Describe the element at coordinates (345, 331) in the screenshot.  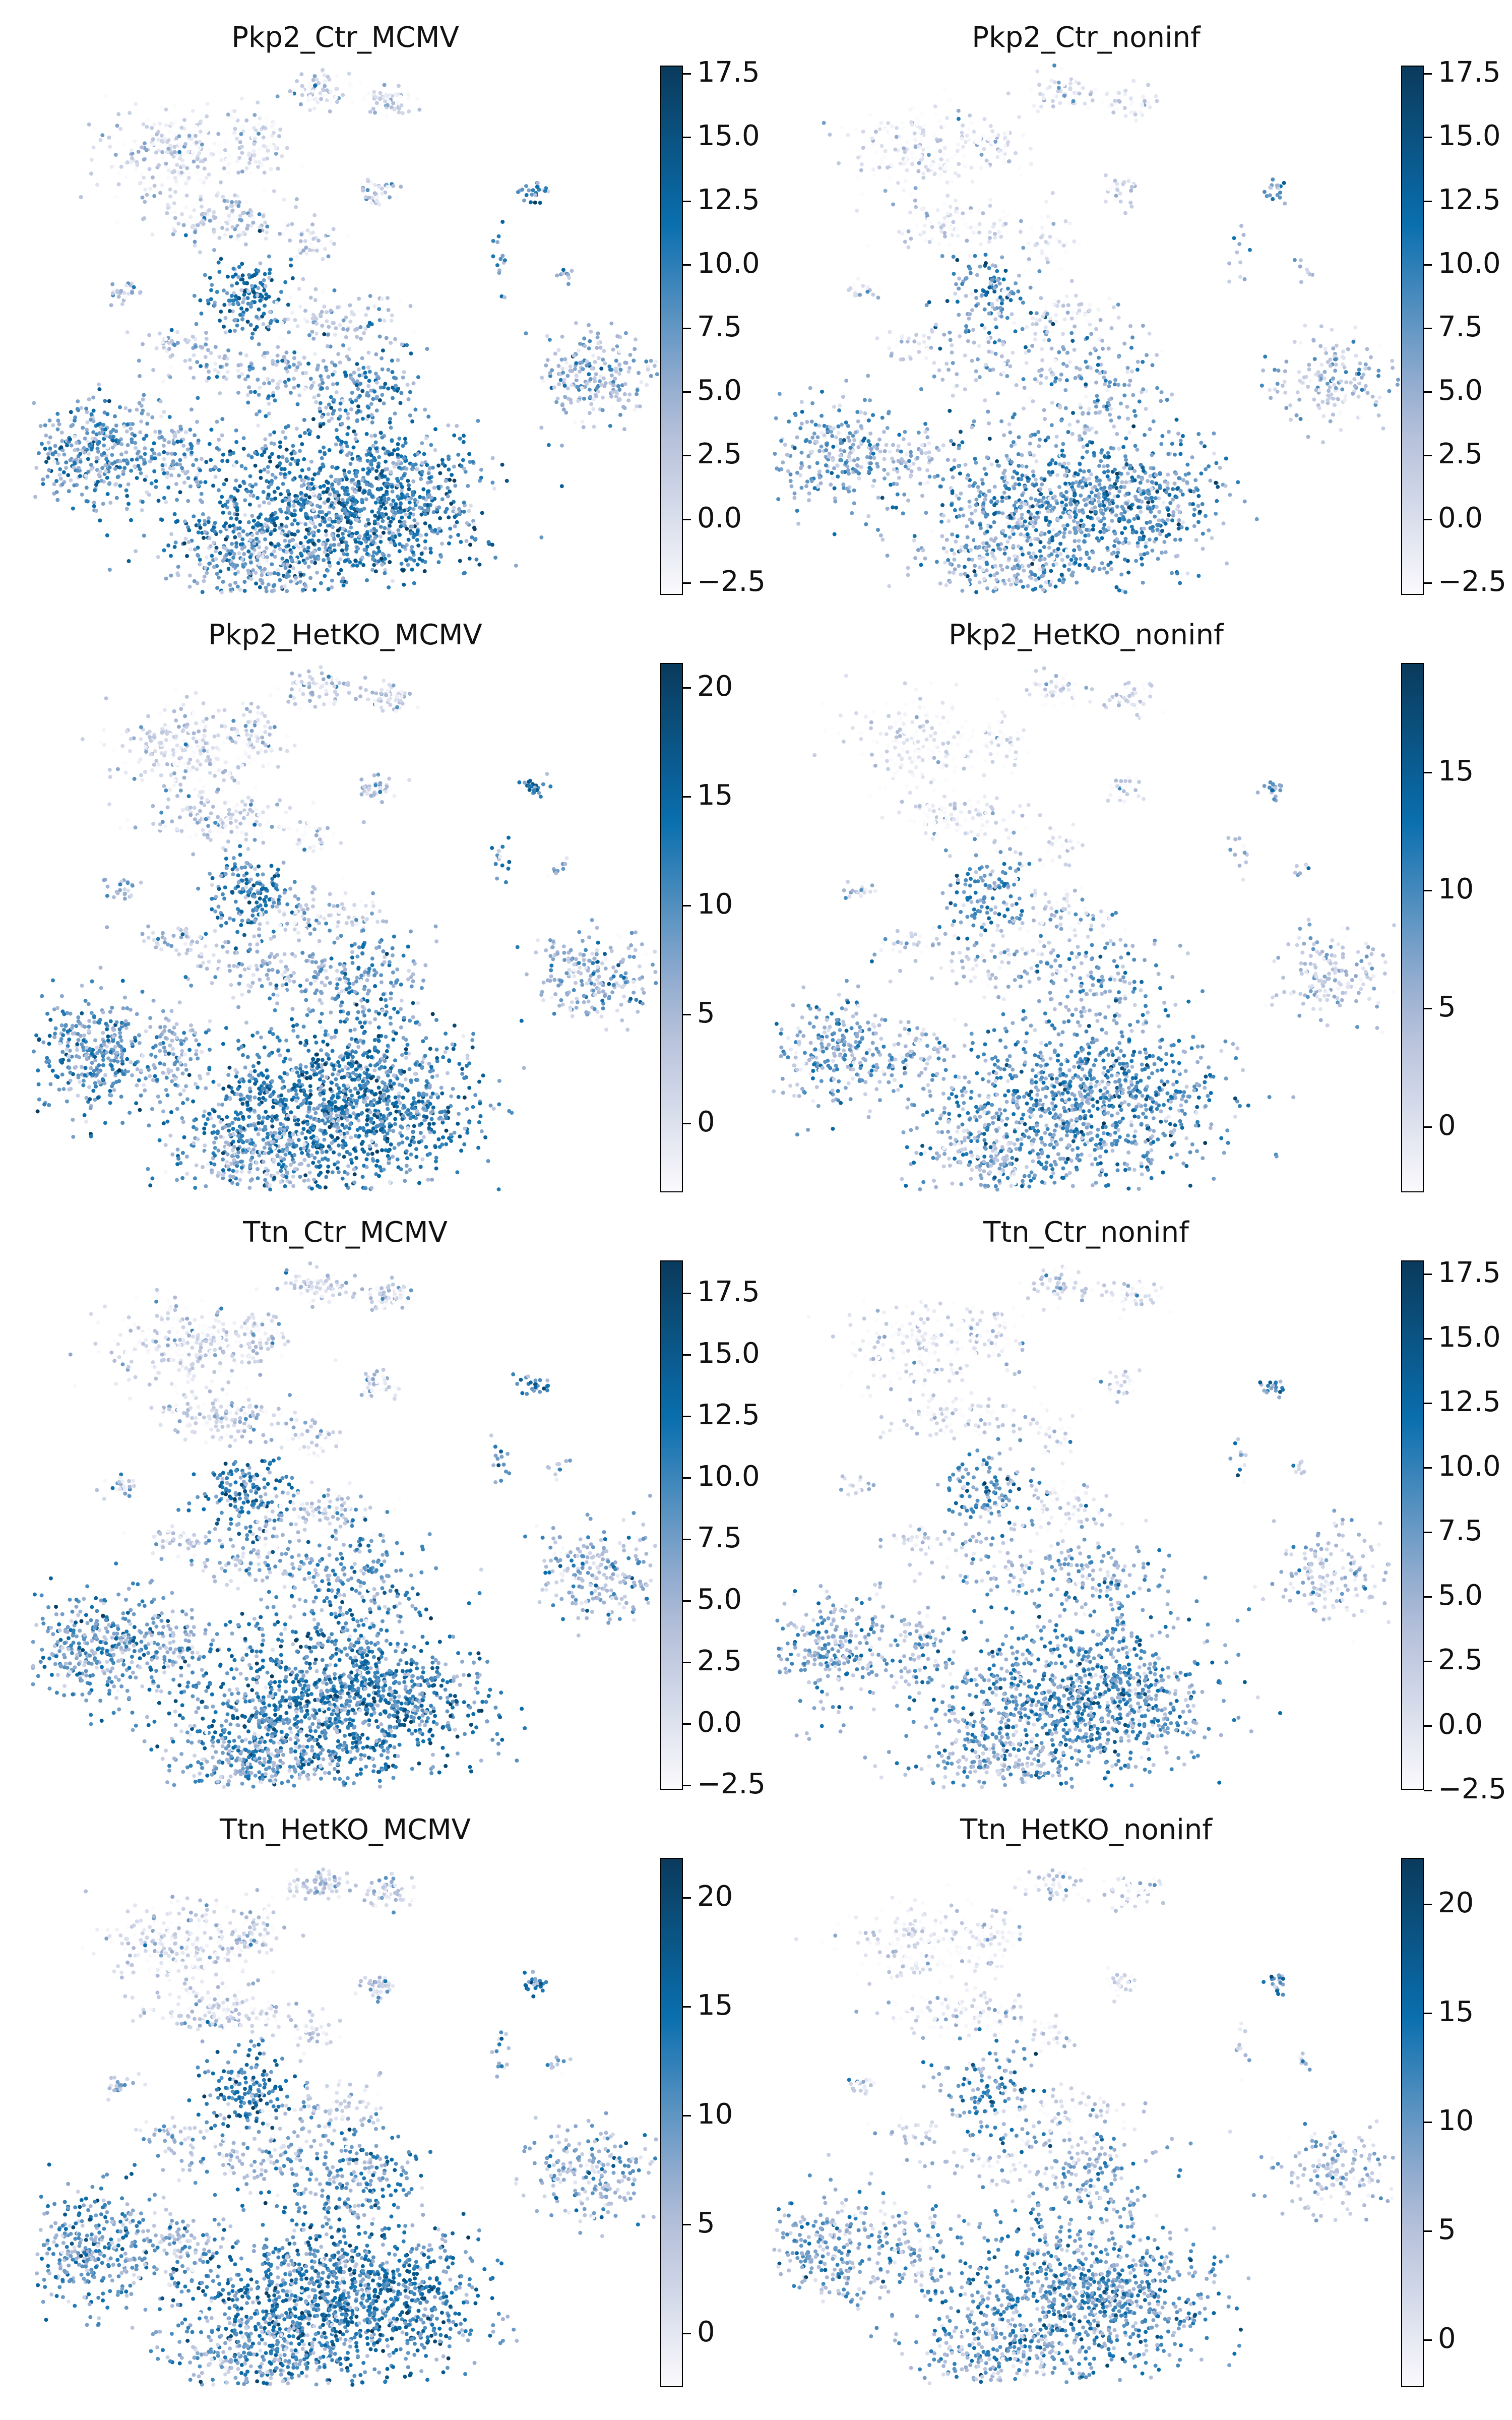
I see `umap-scatter` at that location.